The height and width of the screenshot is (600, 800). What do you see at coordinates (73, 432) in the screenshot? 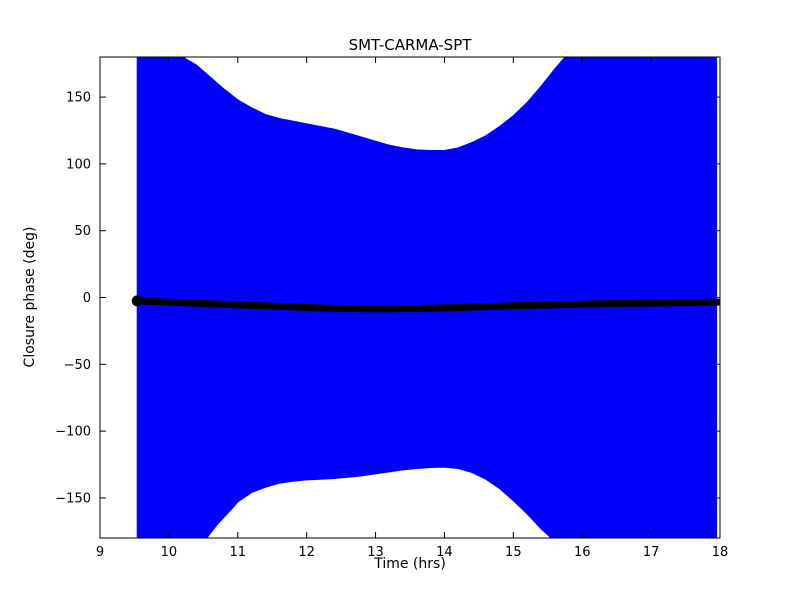
I see `y-tick-label: −100` at bounding box center [73, 432].